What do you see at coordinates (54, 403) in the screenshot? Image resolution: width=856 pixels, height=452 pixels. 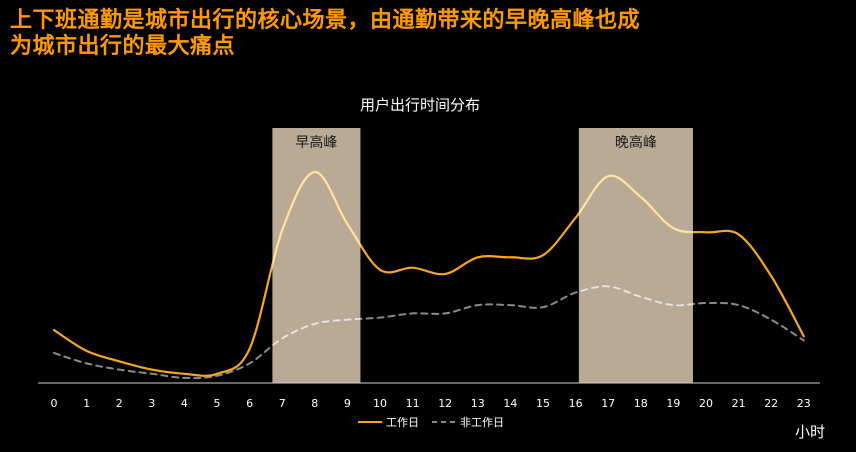 I see `x-tick-label: 0` at bounding box center [54, 403].